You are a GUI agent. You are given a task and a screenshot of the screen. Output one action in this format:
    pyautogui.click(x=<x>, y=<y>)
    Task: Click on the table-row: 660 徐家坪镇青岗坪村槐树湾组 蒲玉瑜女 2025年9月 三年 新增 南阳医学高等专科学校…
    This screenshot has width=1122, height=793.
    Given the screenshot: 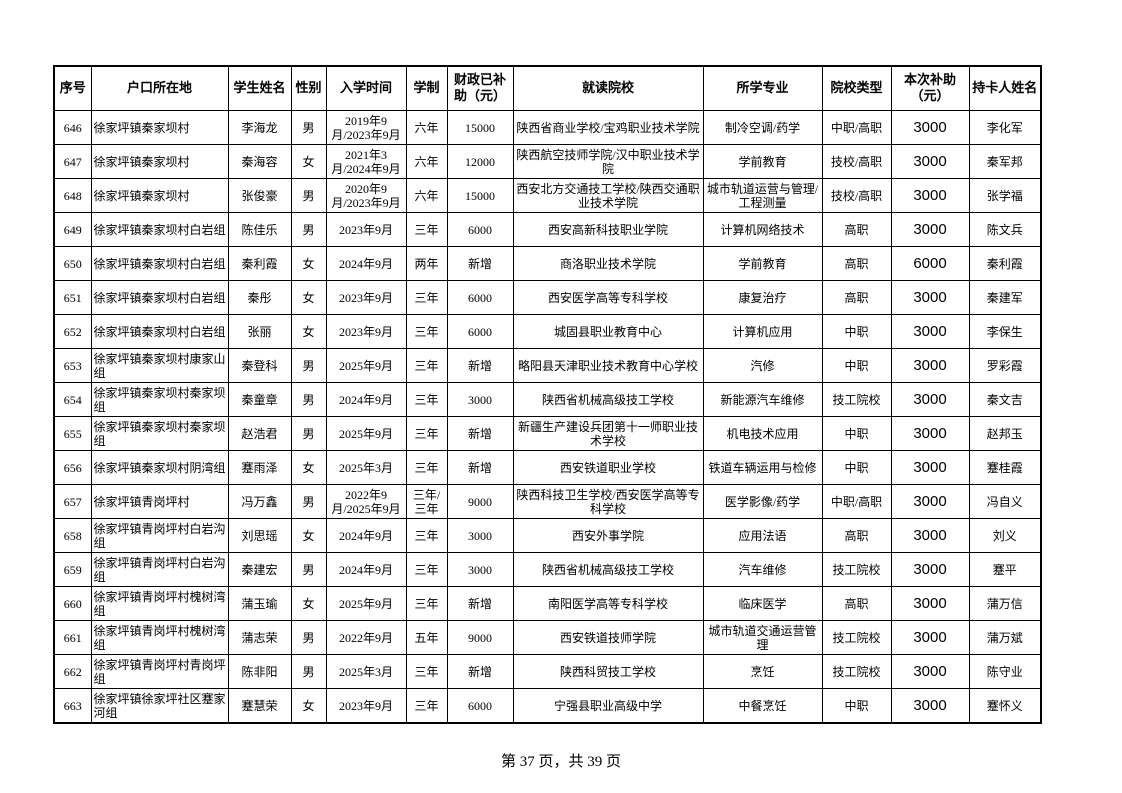 What is the action you would take?
    pyautogui.click(x=547, y=603)
    